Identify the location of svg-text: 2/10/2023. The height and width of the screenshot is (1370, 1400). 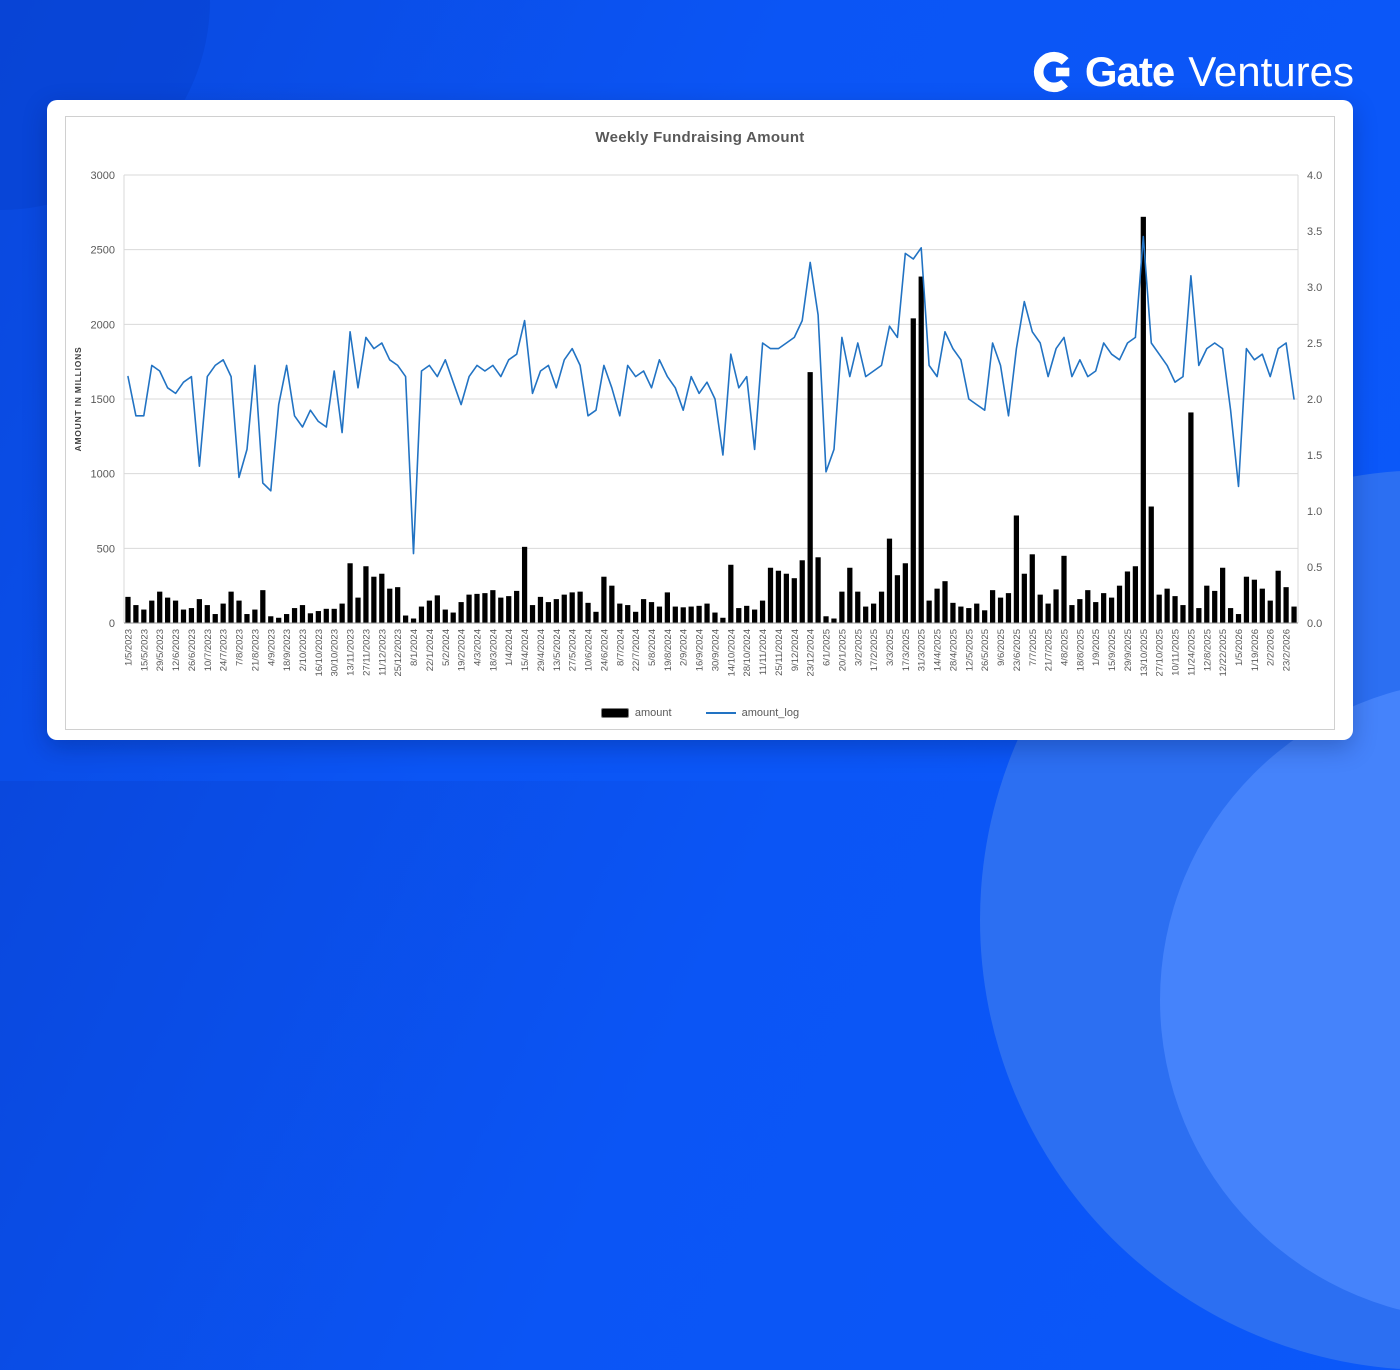
(303, 650).